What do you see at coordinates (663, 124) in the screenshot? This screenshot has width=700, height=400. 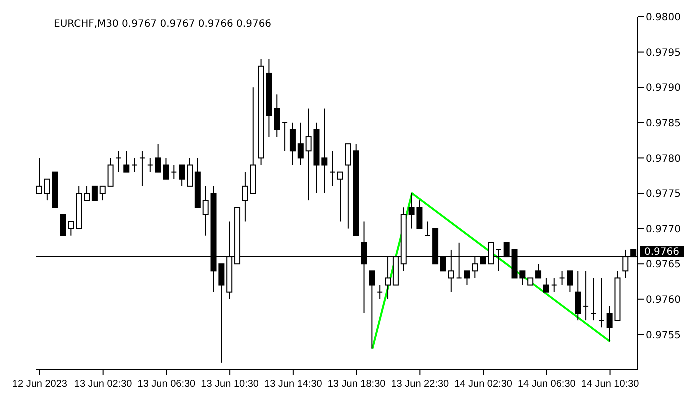 I see `y-tick-label: 0.9785` at bounding box center [663, 124].